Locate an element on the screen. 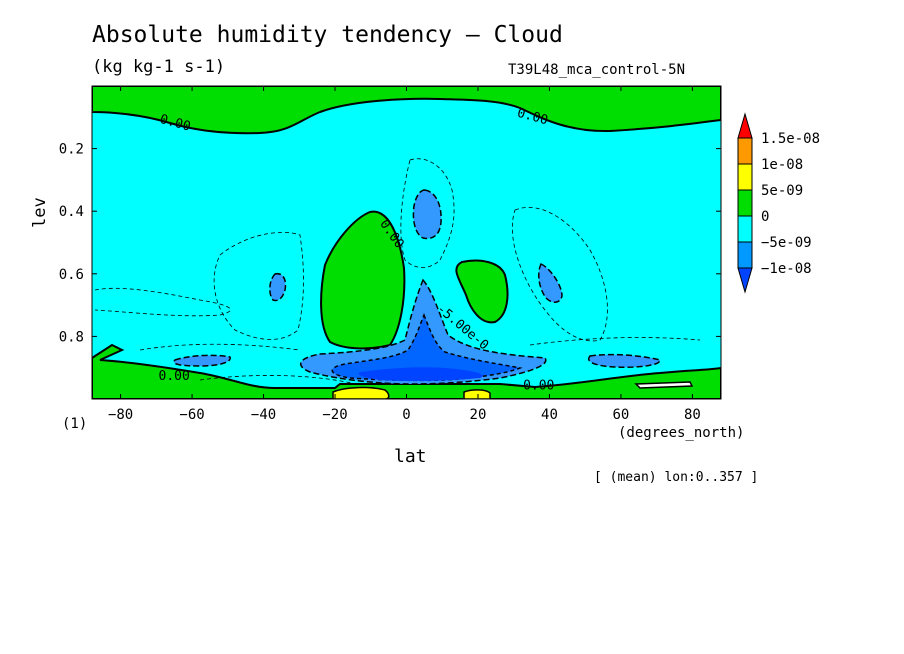  y-tick-label: 0.2 is located at coordinates (71, 150).